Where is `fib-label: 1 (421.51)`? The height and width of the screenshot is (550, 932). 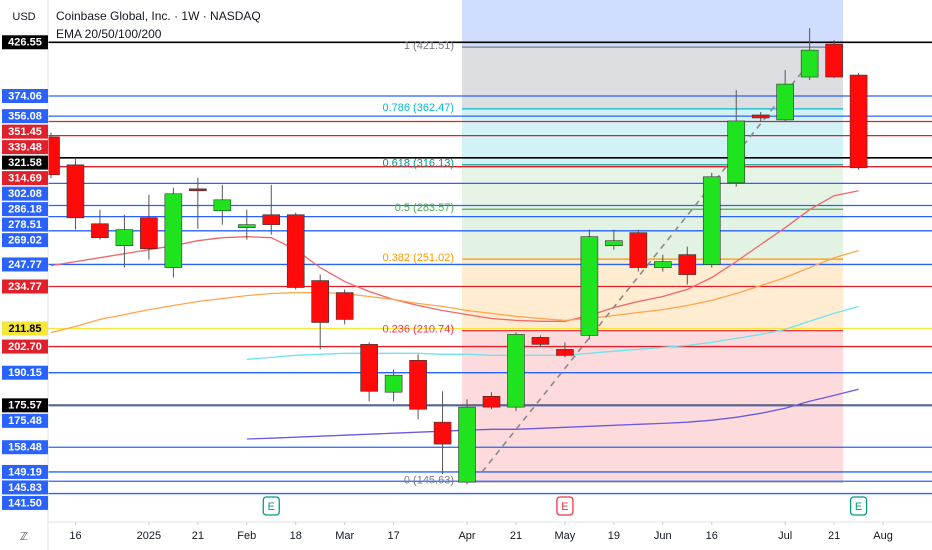 fib-label: 1 (421.51) is located at coordinates (429, 46).